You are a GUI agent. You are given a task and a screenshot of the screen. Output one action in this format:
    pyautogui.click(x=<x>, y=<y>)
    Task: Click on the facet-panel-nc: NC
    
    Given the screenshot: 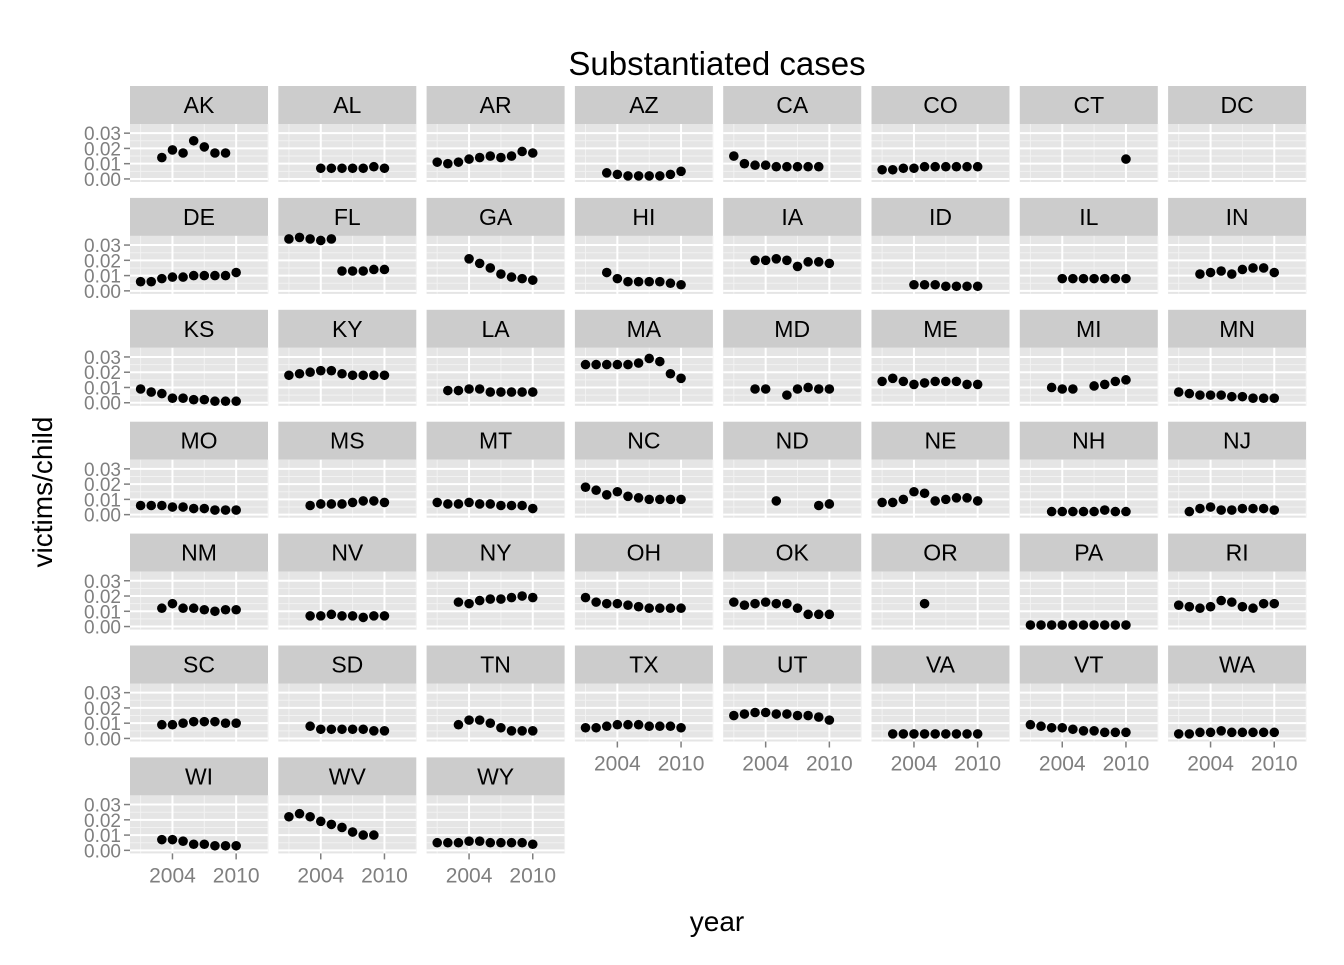 What is the action you would take?
    pyautogui.click(x=644, y=469)
    